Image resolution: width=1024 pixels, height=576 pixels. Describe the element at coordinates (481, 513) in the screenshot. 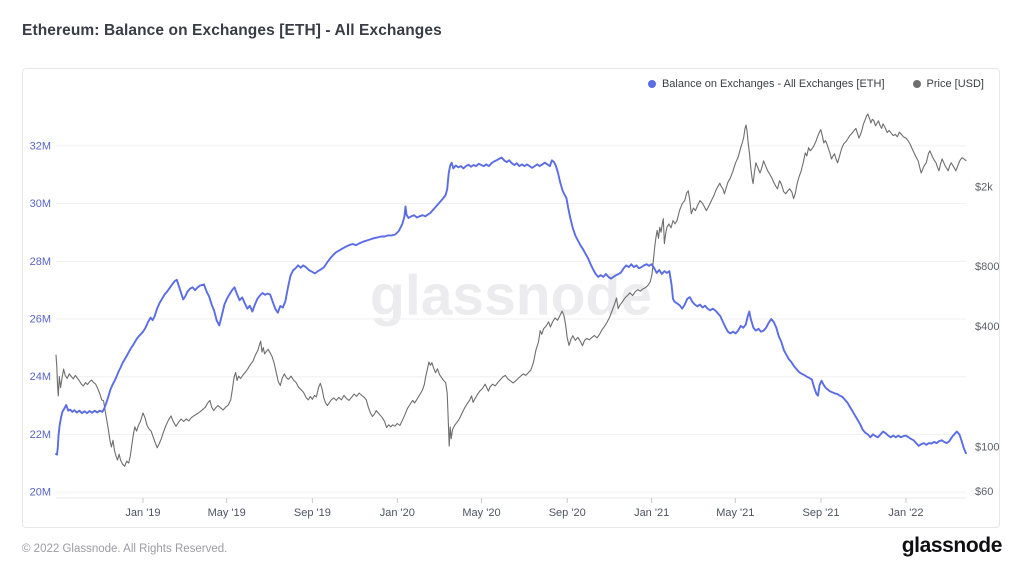

I see `x-tick-May '20: May '20` at that location.